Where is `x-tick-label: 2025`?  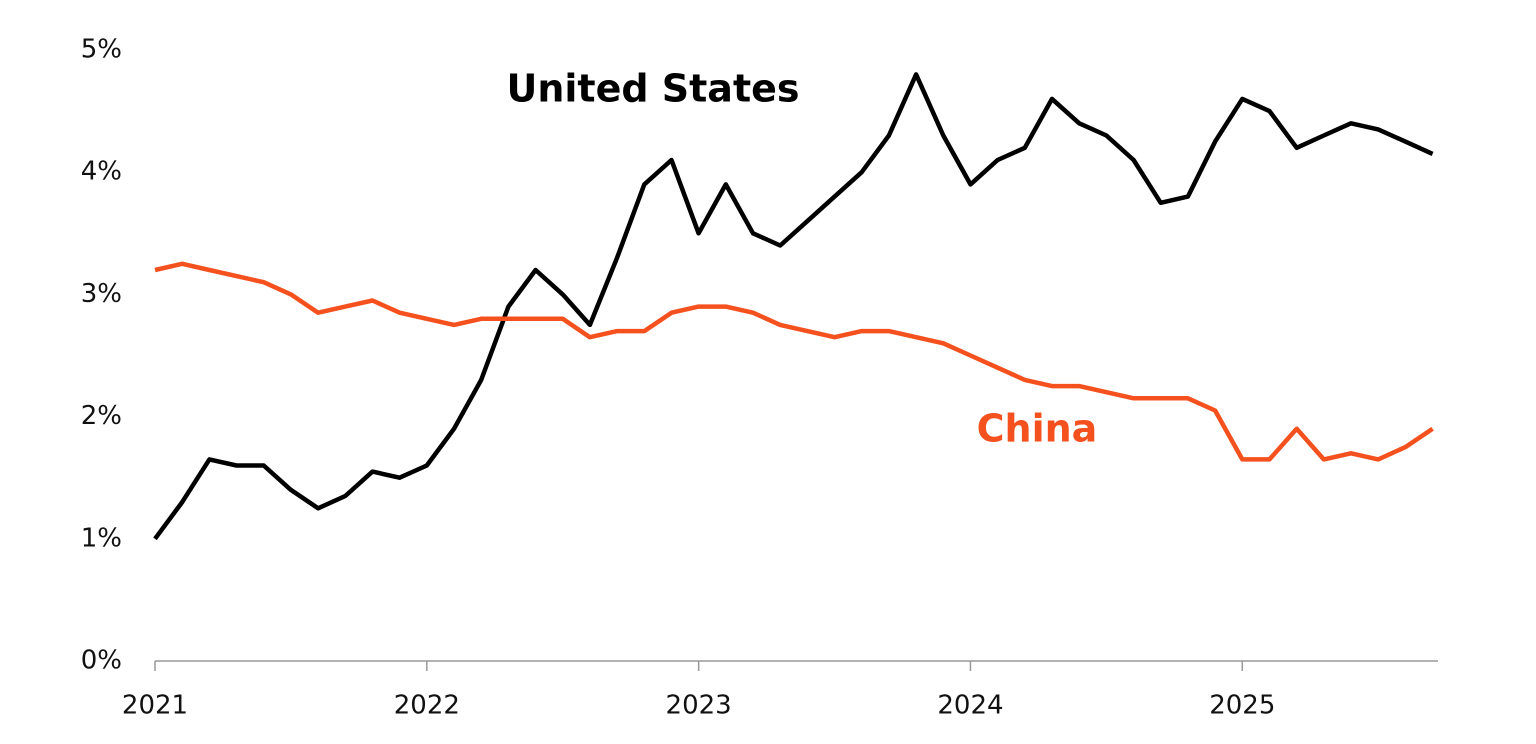
x-tick-label: 2025 is located at coordinates (1242, 706).